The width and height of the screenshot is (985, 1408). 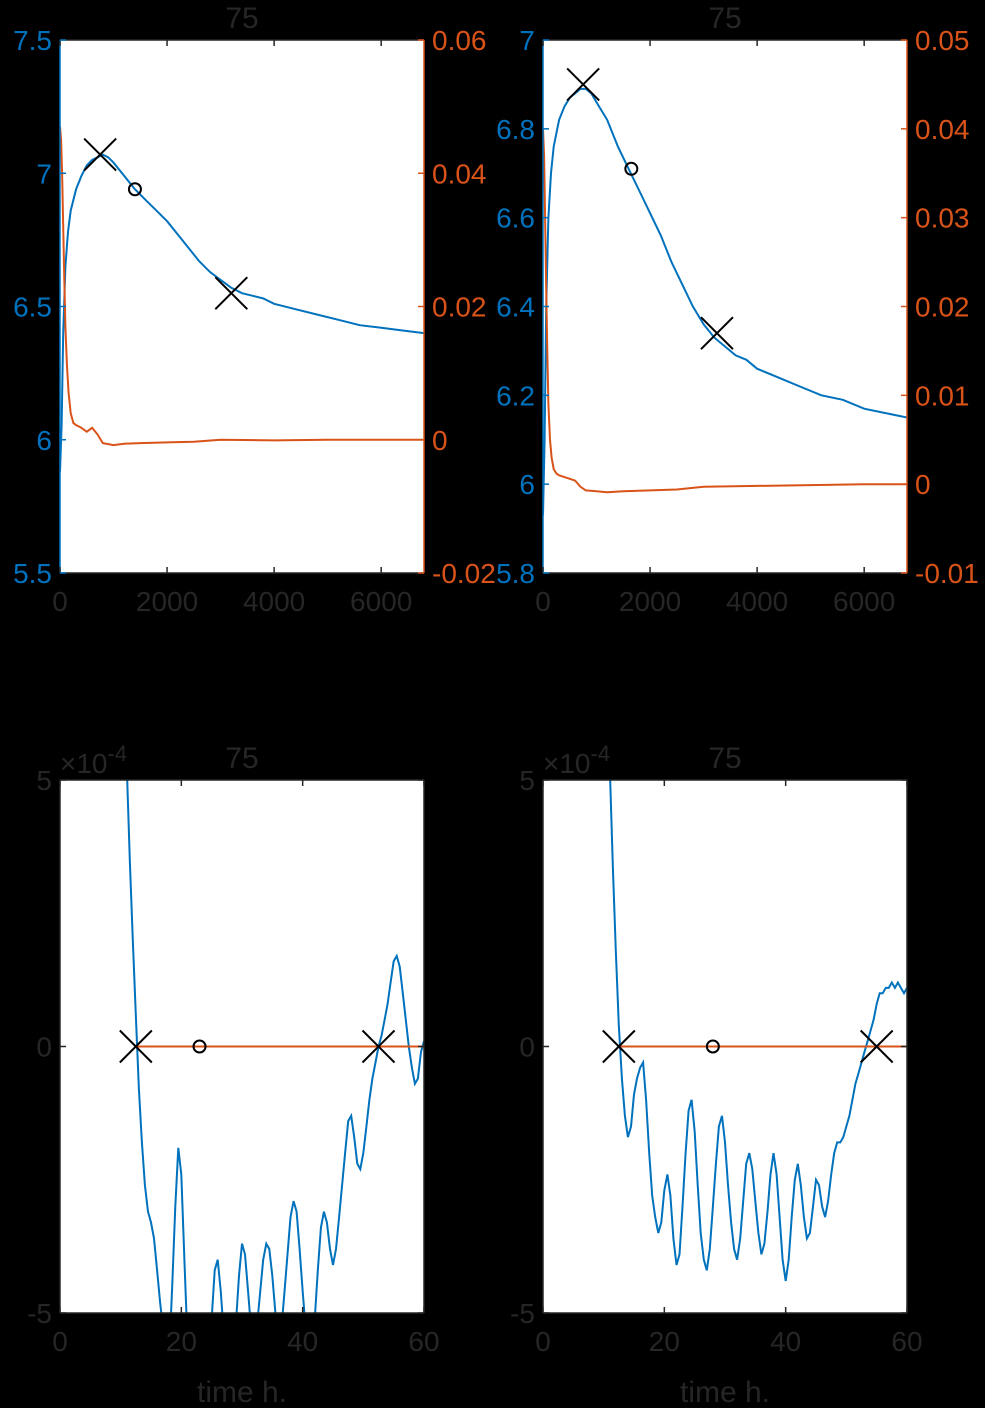 I want to click on exponent-base-bottom-left: ×10, so click(x=84, y=763).